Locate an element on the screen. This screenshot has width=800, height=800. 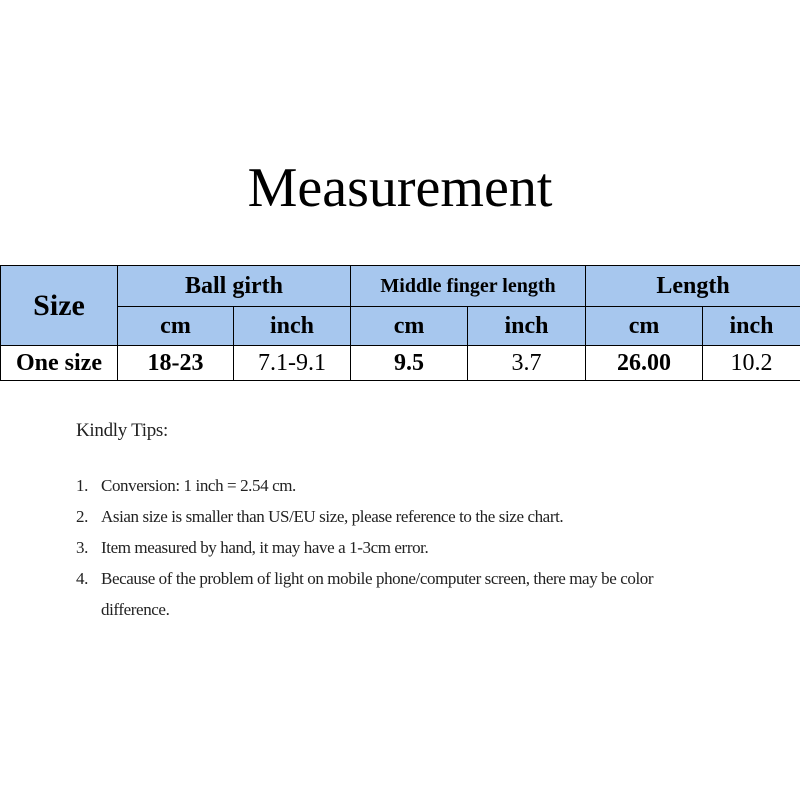
header-cell: Ball girth is located at coordinates (234, 286).